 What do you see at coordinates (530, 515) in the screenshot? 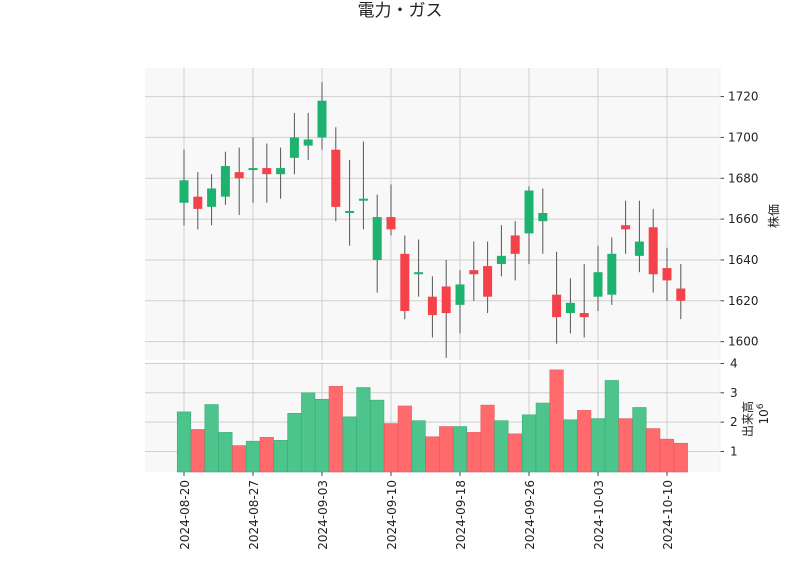
I see `x-tick-label: 2024-09-26` at bounding box center [530, 515].